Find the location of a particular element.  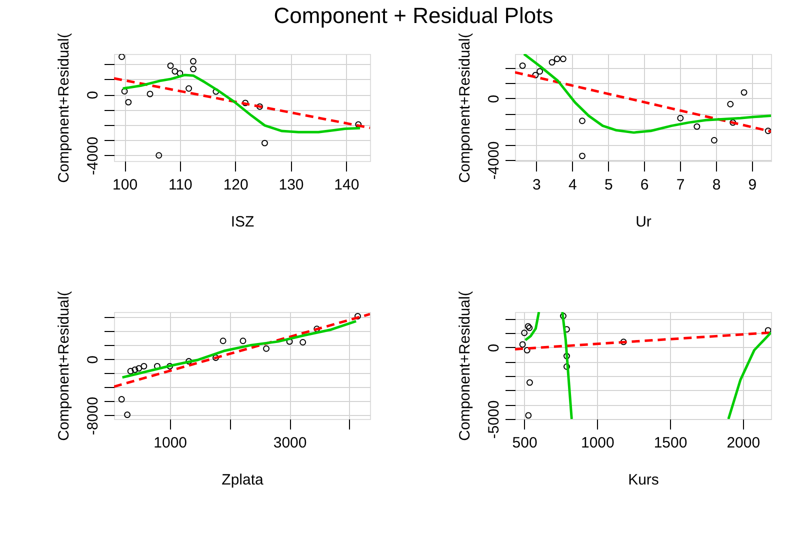

x-tick-label: 140 is located at coordinates (347, 185).